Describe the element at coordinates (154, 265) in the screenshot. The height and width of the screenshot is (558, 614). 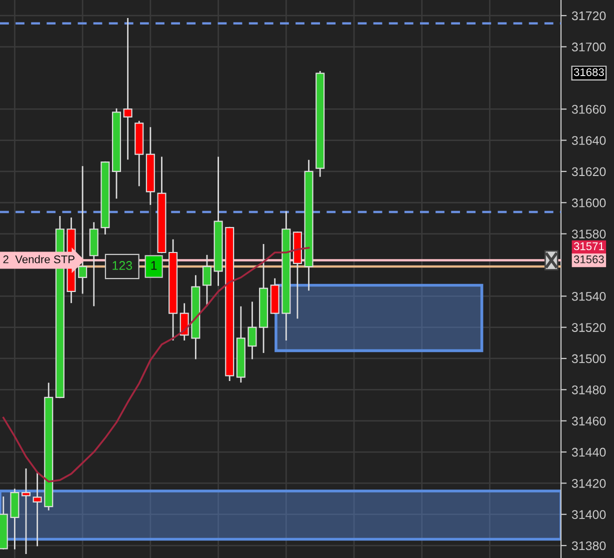
I see `annotation: 1` at that location.